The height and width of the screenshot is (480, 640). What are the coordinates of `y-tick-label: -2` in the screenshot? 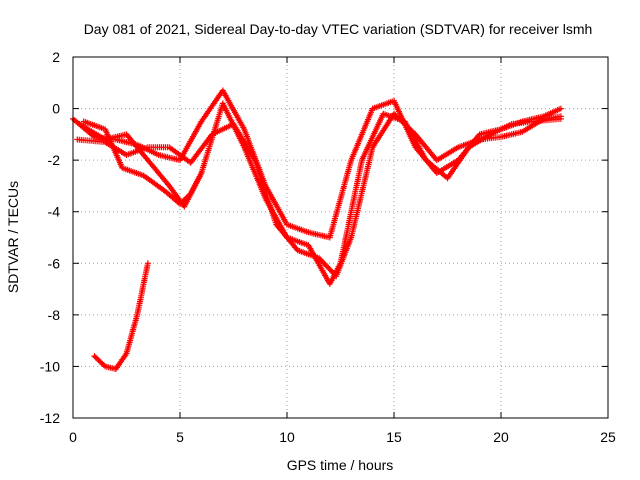 It's located at (54, 160).